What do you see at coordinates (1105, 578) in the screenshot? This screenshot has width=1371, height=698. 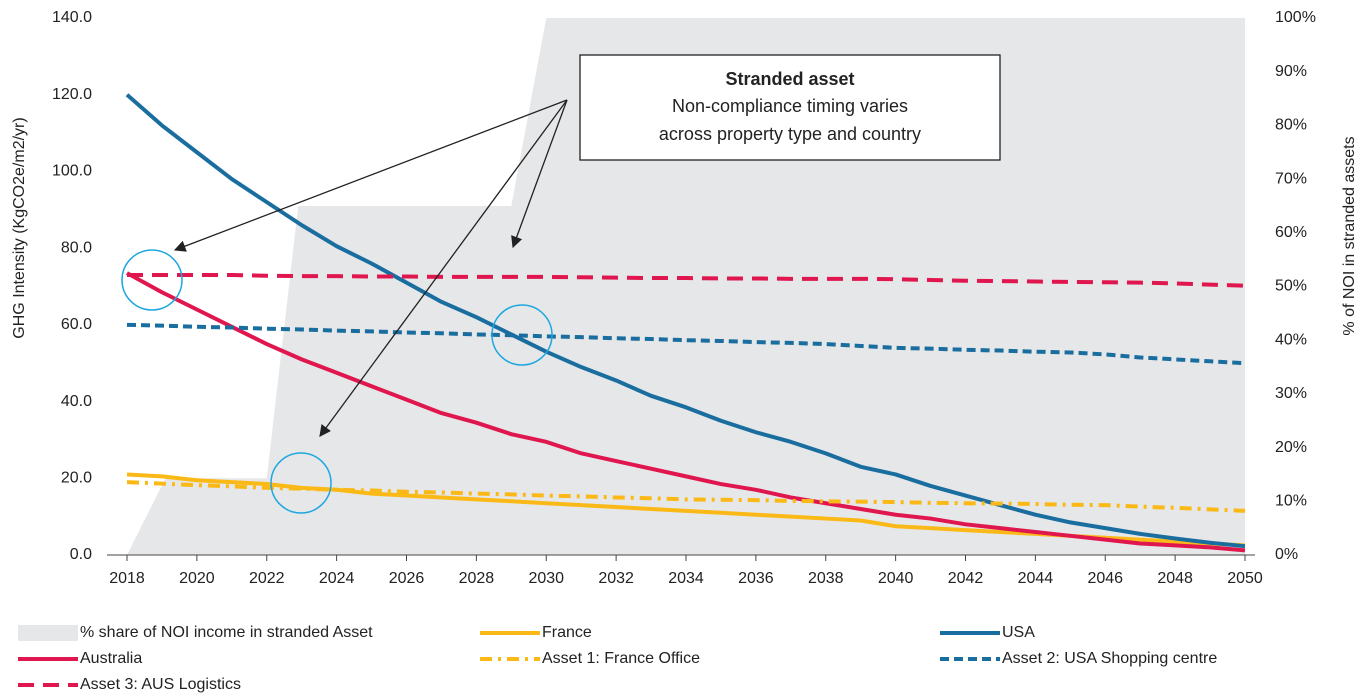 I see `x-tick-label: 2046` at bounding box center [1105, 578].